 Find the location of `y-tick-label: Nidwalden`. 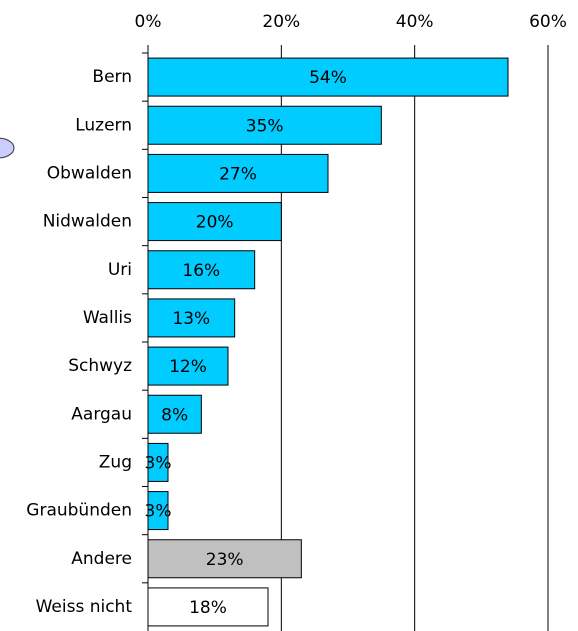

y-tick-label: Nidwalden is located at coordinates (87, 222).